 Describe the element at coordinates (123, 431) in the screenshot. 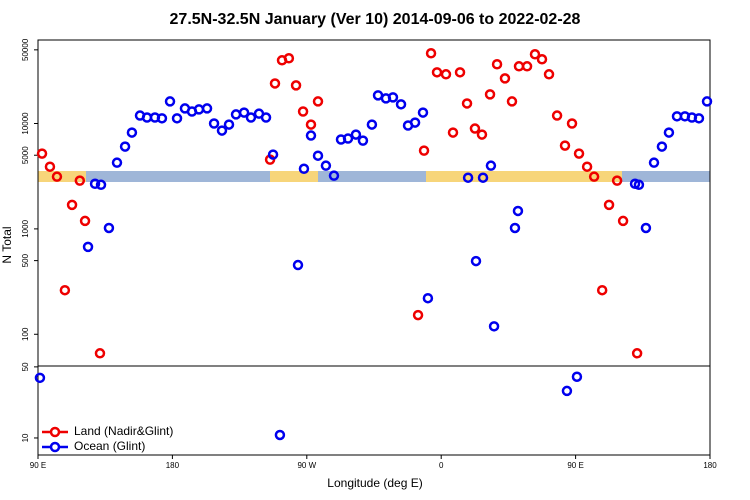

I see `legend-label: Land (Nadir&Glint)` at that location.